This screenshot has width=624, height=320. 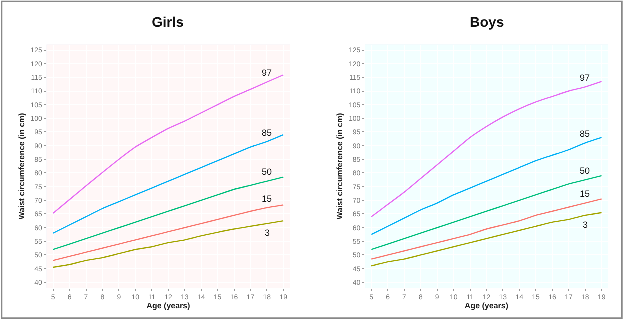 I want to click on chart-title: Girls, so click(x=168, y=22).